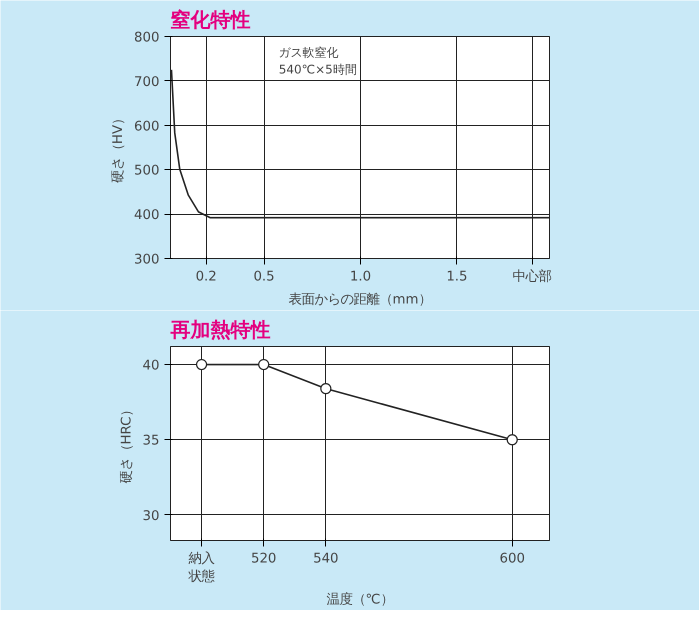 The image size is (699, 620). I want to click on y-tick-label: 500, so click(147, 171).